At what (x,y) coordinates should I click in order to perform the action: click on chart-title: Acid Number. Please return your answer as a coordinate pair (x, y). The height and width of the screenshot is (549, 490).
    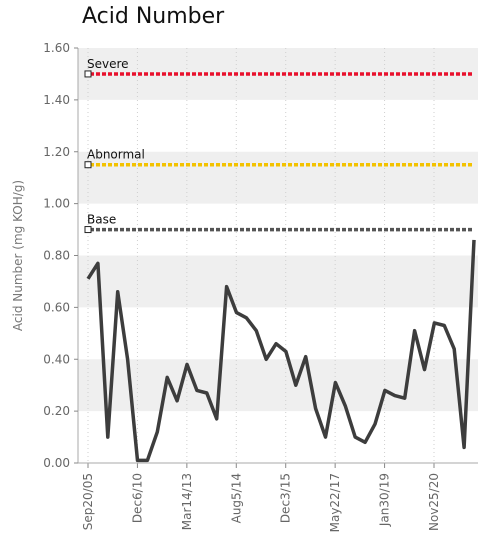
    Looking at the image, I should click on (153, 16).